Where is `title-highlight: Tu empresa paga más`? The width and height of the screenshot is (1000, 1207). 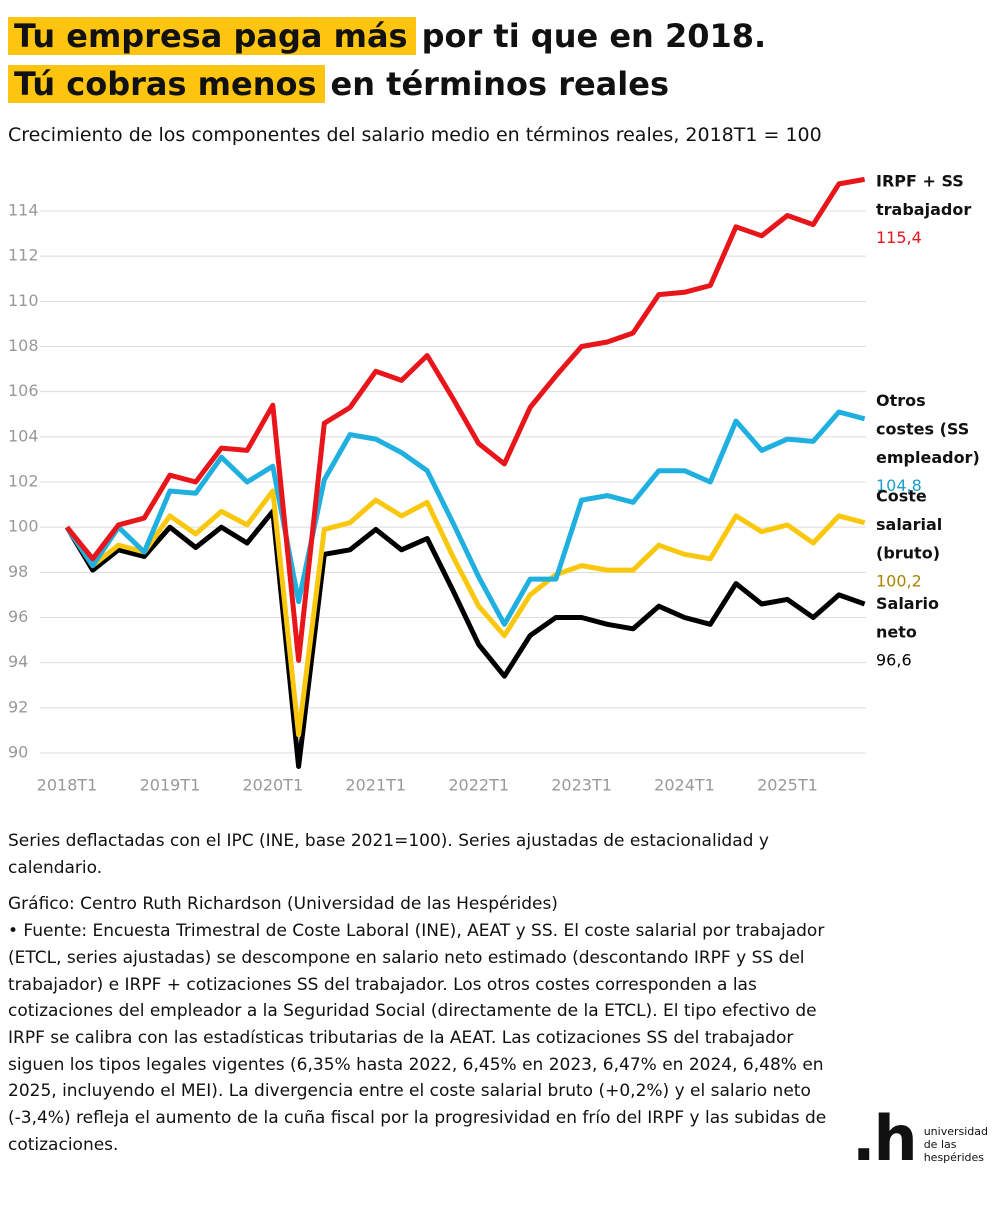
title-highlight: Tu empresa paga más is located at coordinates (212, 36).